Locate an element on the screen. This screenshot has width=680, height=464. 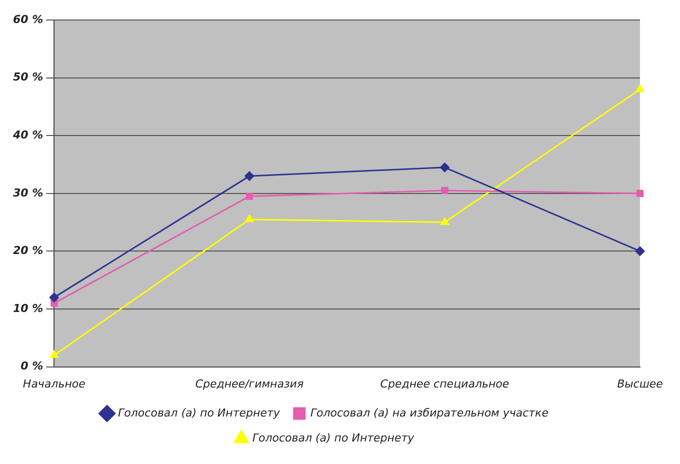
x-tick-label: Среднее специальное is located at coordinates (445, 383).